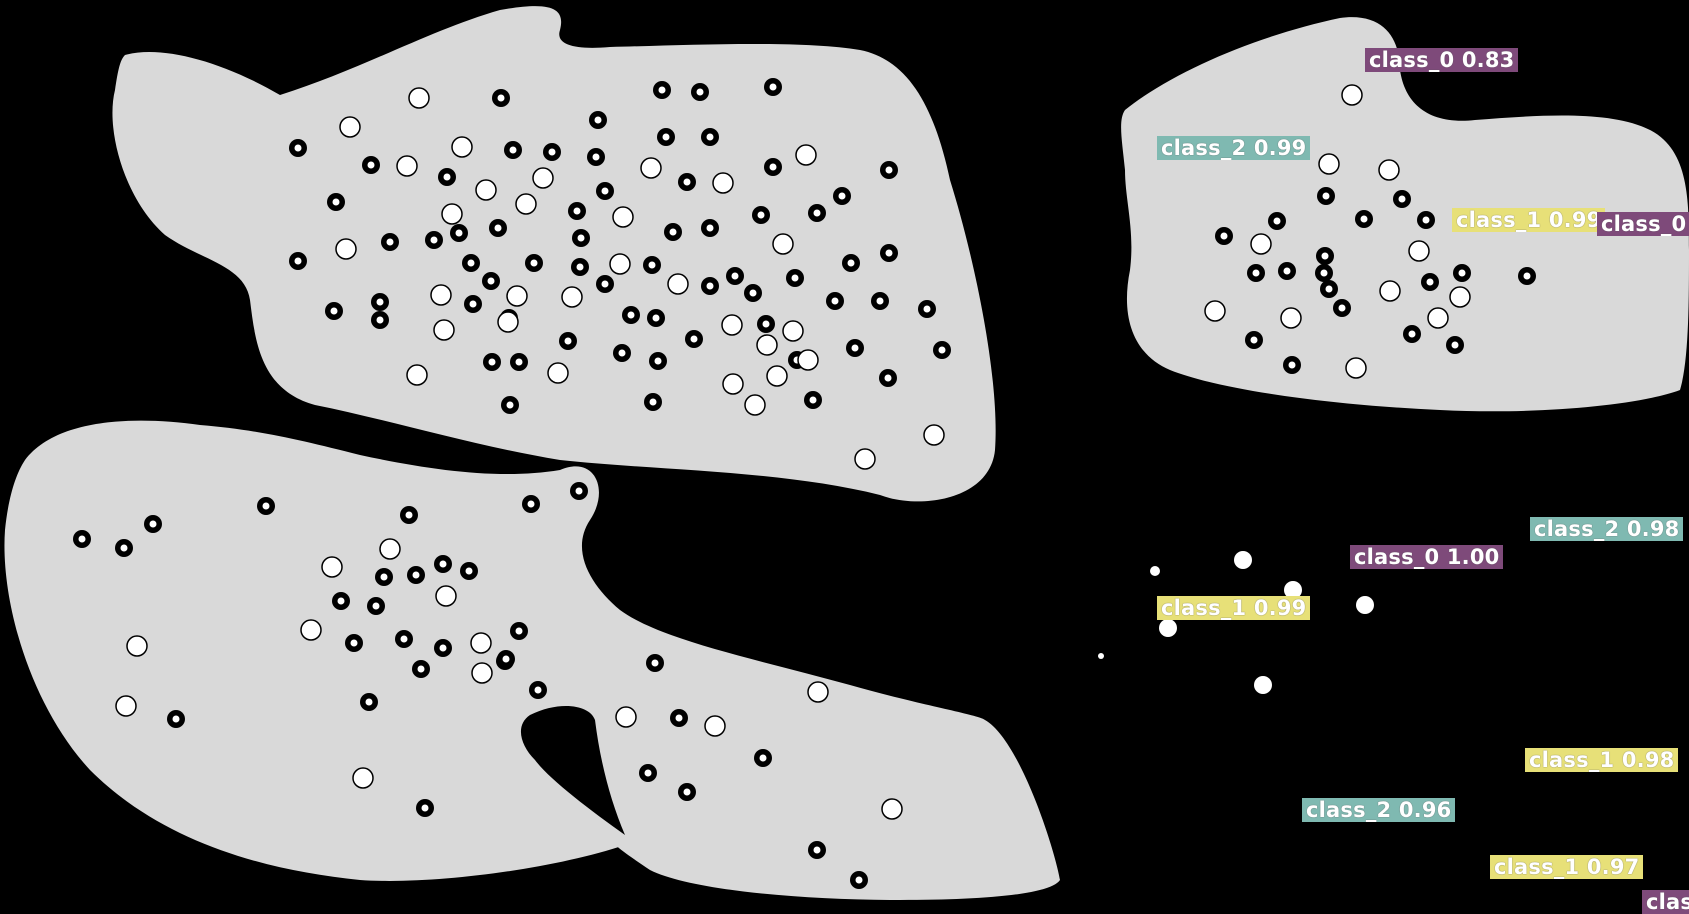 The height and width of the screenshot is (914, 1689). What do you see at coordinates (1643, 224) in the screenshot?
I see `detection-label: class_0` at bounding box center [1643, 224].